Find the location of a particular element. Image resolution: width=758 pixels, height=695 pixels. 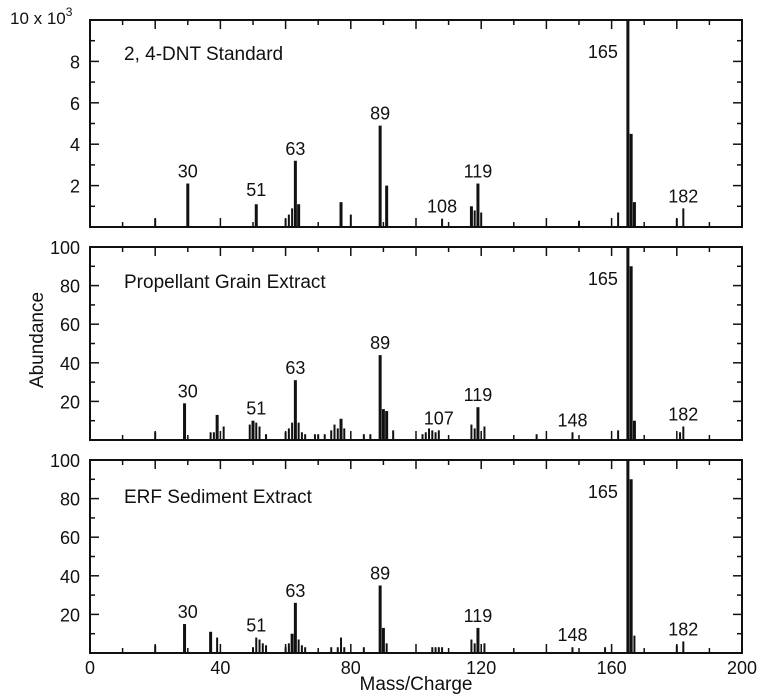

peak-label: 107 is located at coordinates (439, 418).